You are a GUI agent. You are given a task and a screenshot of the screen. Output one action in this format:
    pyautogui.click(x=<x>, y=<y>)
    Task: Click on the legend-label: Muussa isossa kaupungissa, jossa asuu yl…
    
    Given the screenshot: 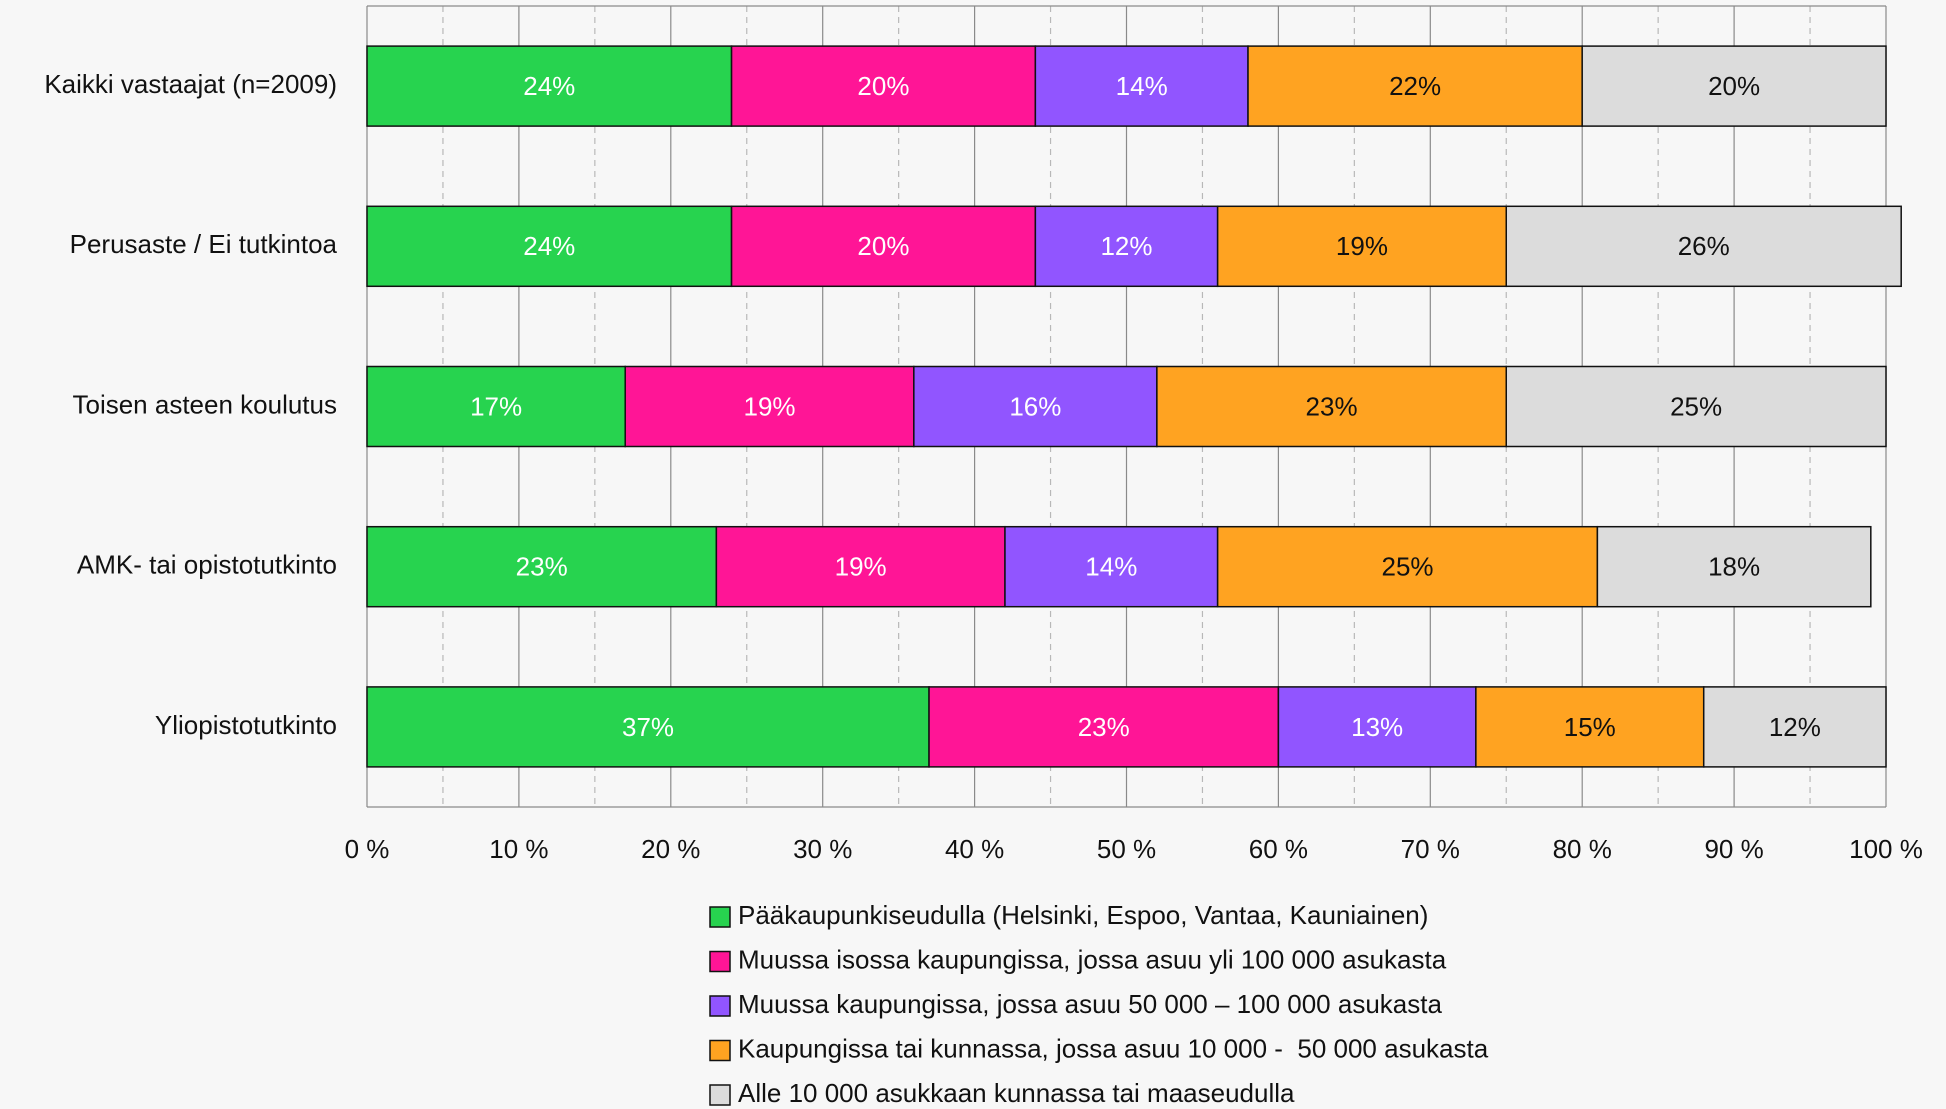 What is the action you would take?
    pyautogui.click(x=1092, y=959)
    